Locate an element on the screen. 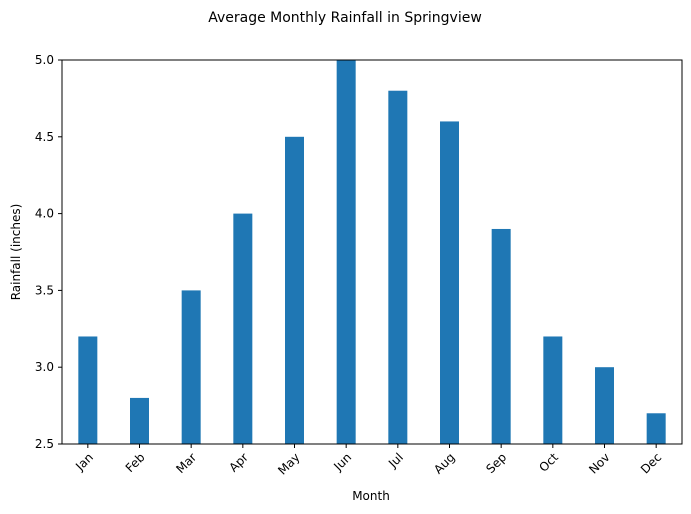 The image size is (691, 514). x-tick-label: Jul is located at coordinates (395, 460).